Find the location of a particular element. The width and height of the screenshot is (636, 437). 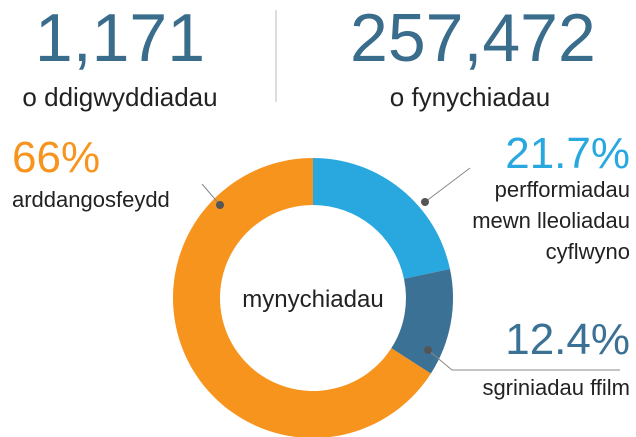

value-label: 21.7% is located at coordinates (567, 153).